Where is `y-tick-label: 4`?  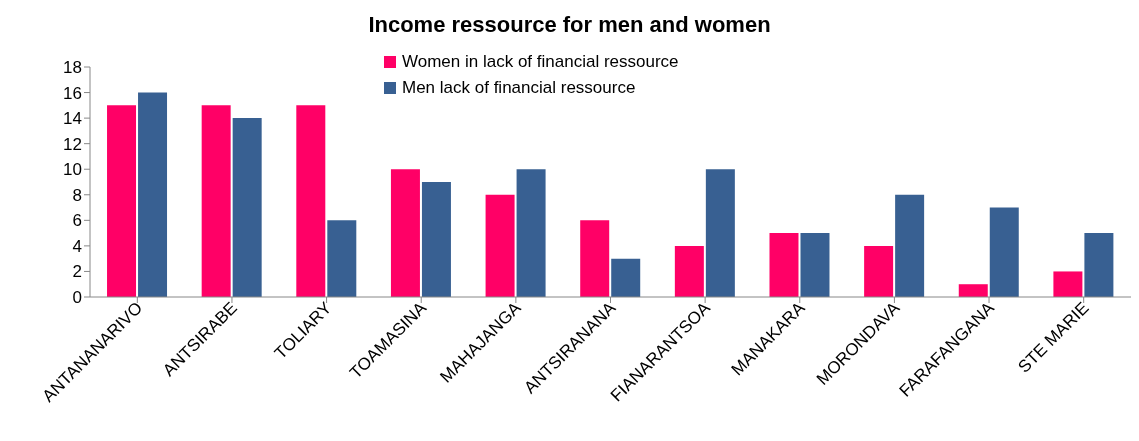 y-tick-label: 4 is located at coordinates (77, 246).